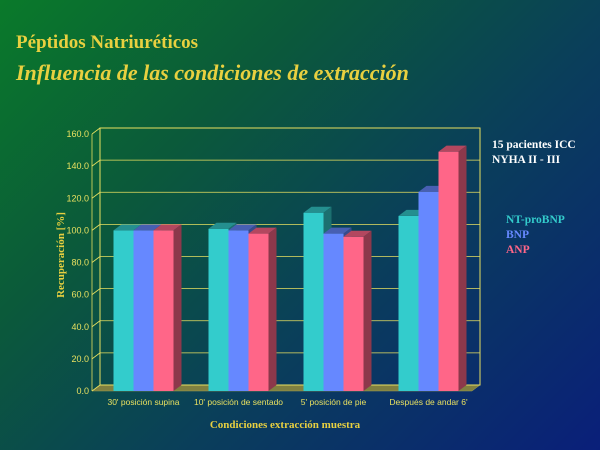 Image resolution: width=600 pixels, height=450 pixels. I want to click on legend-item-anp: ANP, so click(518, 250).